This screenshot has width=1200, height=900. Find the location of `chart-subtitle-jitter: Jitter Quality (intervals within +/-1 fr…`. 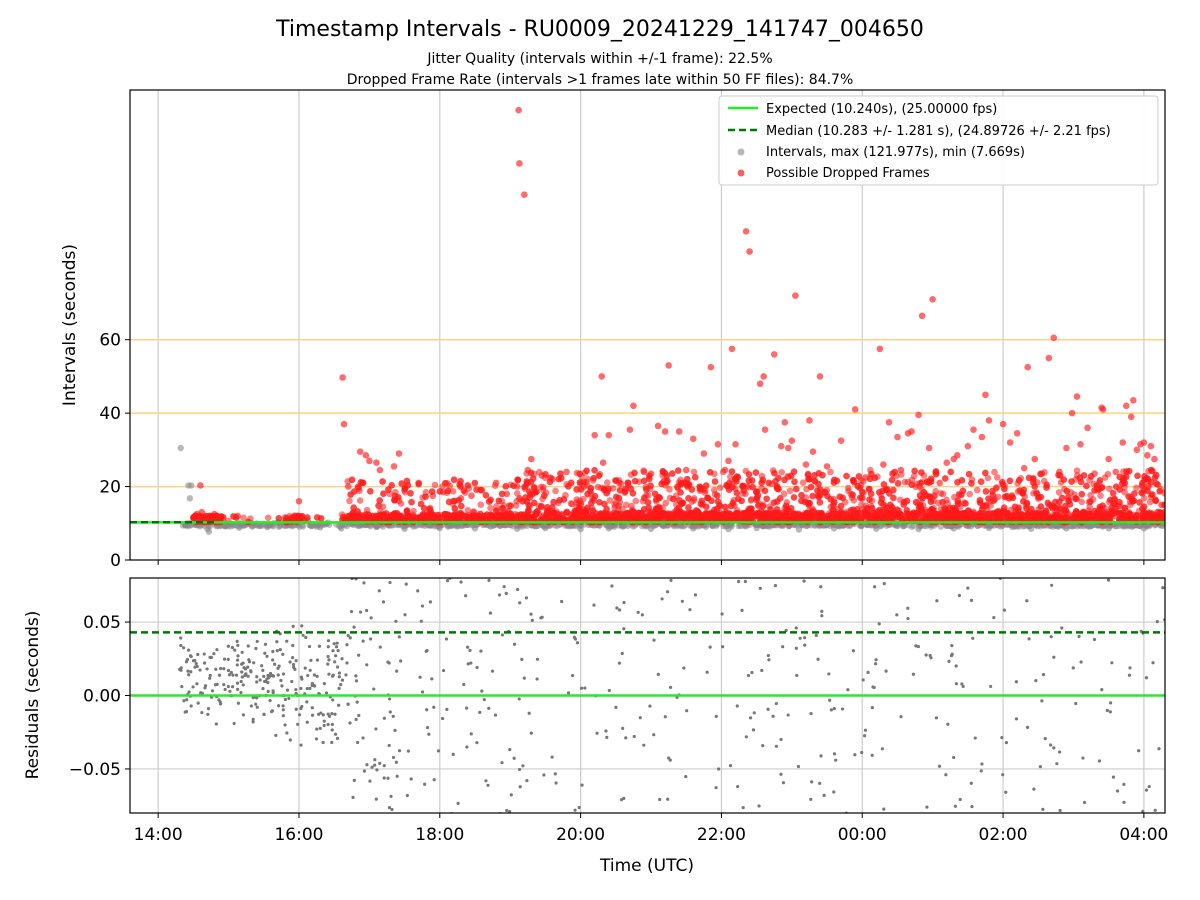

chart-subtitle-jitter: Jitter Quality (intervals within +/-1 fr… is located at coordinates (599, 59).